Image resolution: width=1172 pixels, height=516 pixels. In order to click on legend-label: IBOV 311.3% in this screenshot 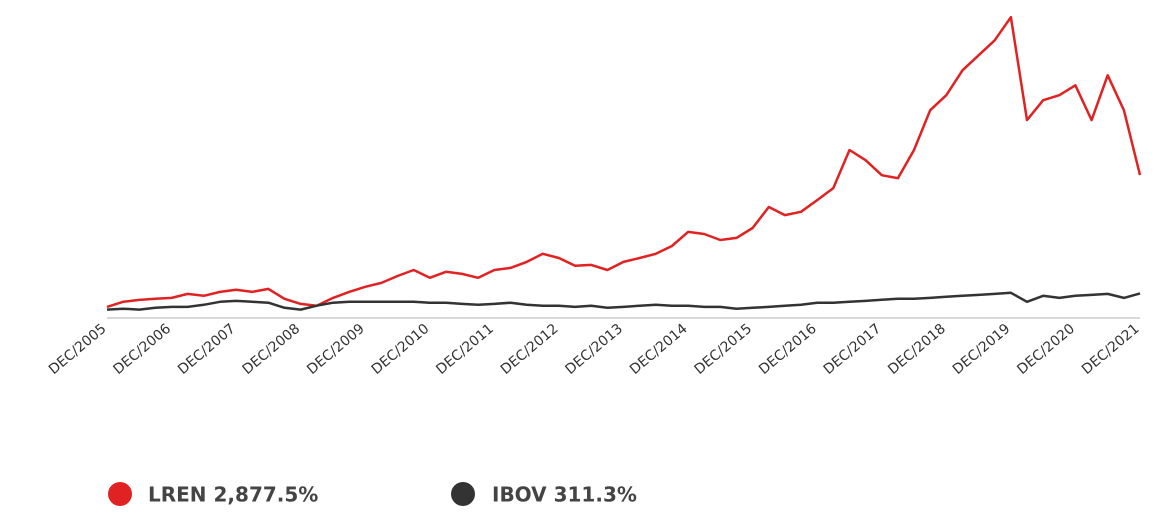, I will do `click(564, 495)`.